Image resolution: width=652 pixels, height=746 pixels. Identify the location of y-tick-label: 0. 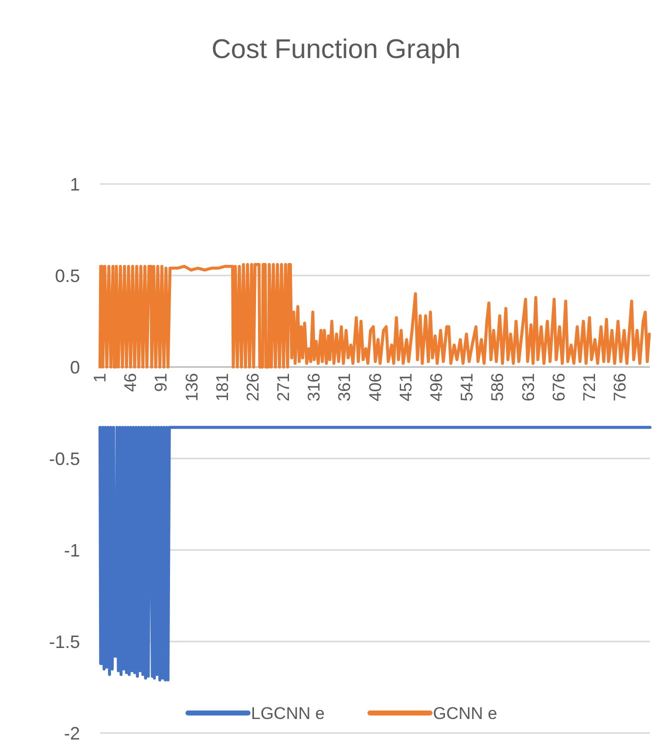
(75, 367).